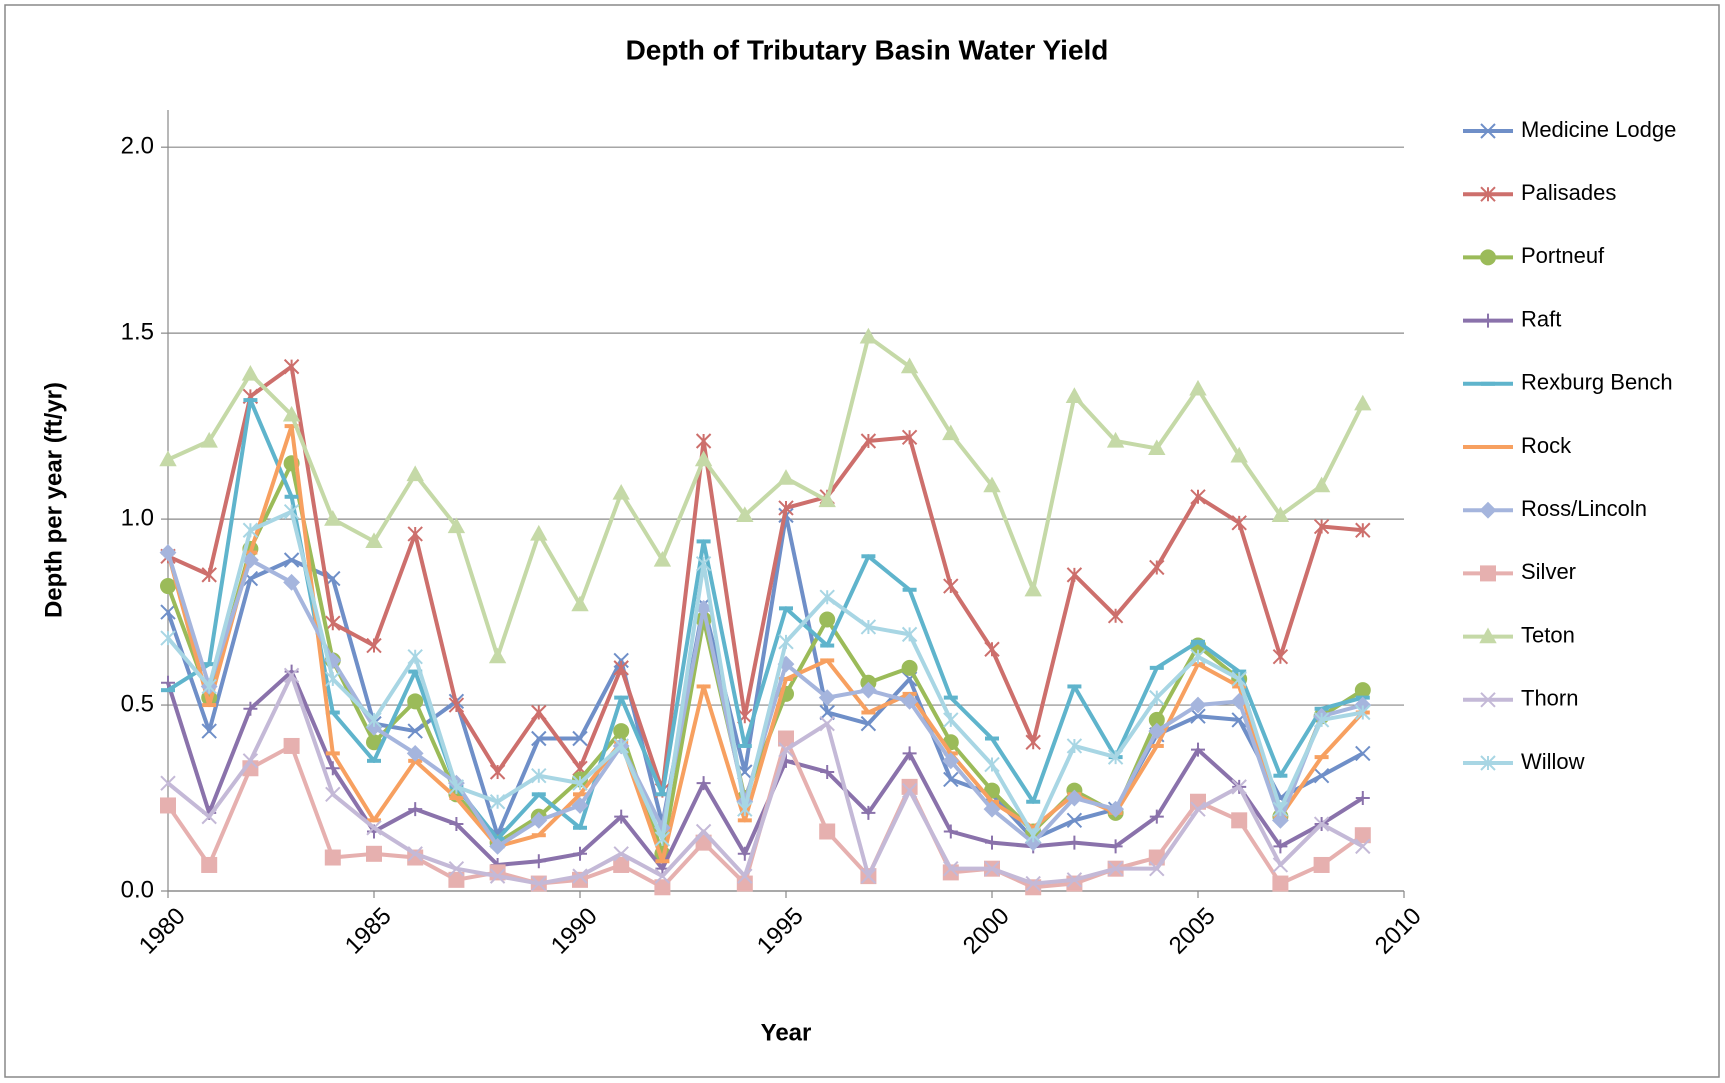  What do you see at coordinates (1549, 698) in the screenshot?
I see `legend-label: Thorn` at bounding box center [1549, 698].